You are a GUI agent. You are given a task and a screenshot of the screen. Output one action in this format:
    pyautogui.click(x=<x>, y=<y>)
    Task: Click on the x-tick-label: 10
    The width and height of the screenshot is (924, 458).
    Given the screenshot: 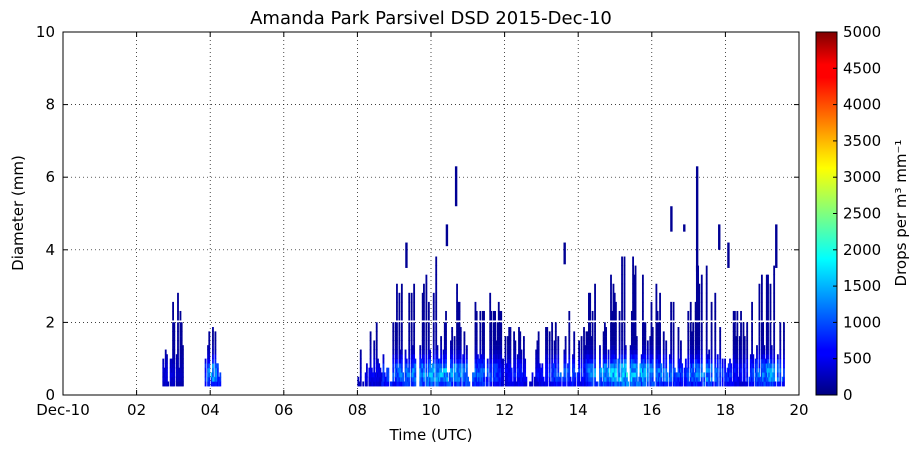 What is the action you would take?
    pyautogui.click(x=430, y=410)
    